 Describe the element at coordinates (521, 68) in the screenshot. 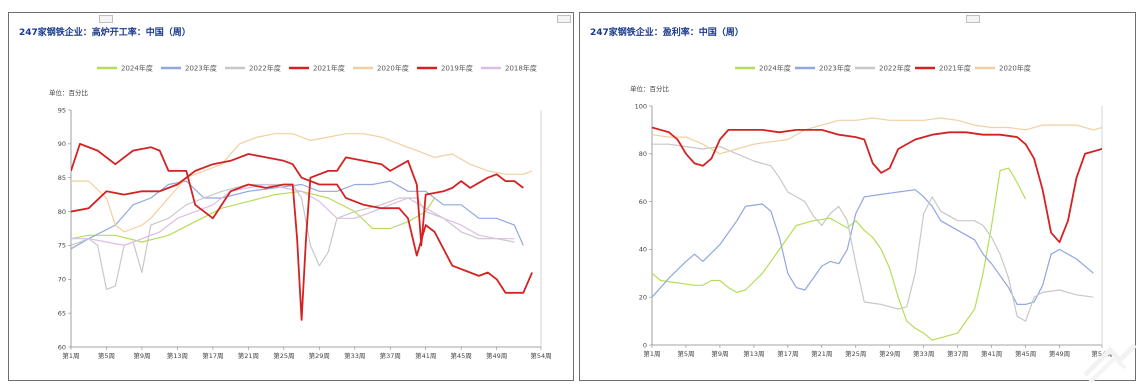

I see `legend-label: 2018年度` at that location.